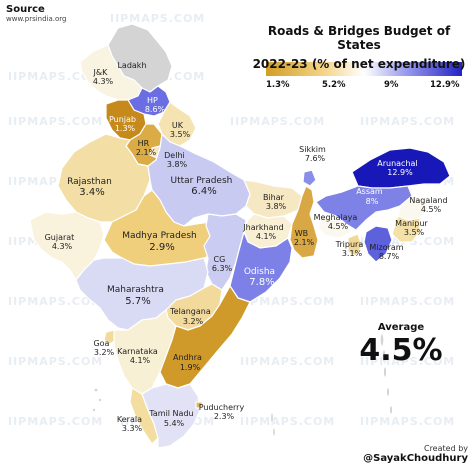  I want to click on state-tn, so click(171, 416).